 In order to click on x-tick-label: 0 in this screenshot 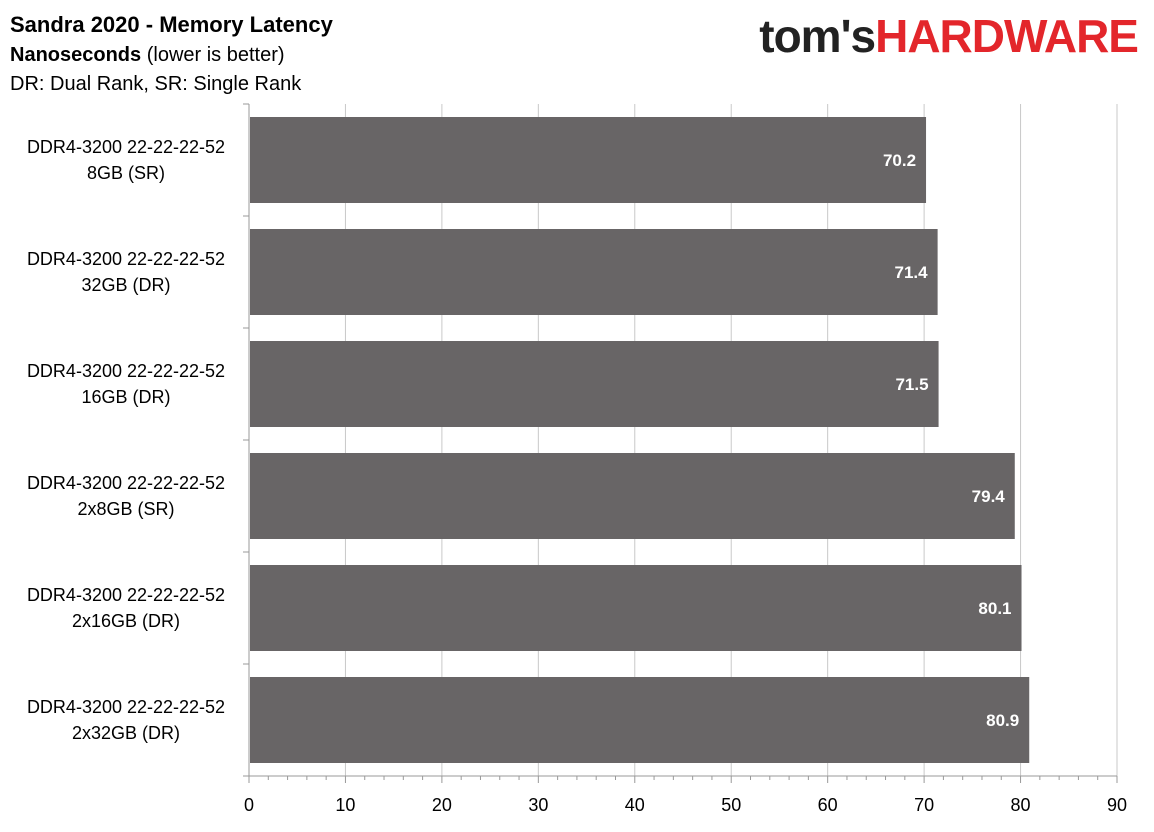, I will do `click(249, 805)`.